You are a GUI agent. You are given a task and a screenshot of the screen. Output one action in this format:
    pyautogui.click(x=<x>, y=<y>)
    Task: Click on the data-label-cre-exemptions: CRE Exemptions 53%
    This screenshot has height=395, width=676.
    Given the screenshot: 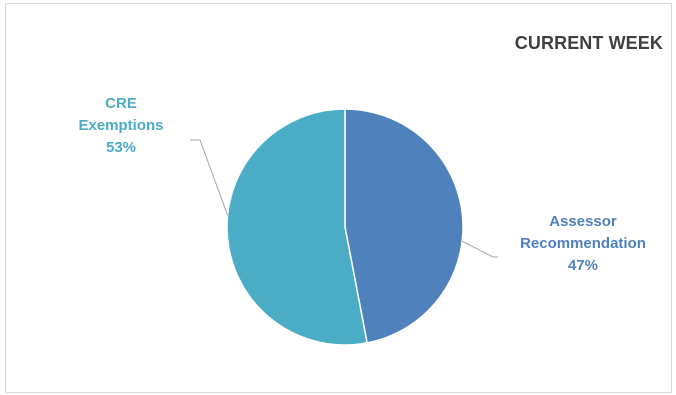 What is the action you would take?
    pyautogui.click(x=121, y=126)
    